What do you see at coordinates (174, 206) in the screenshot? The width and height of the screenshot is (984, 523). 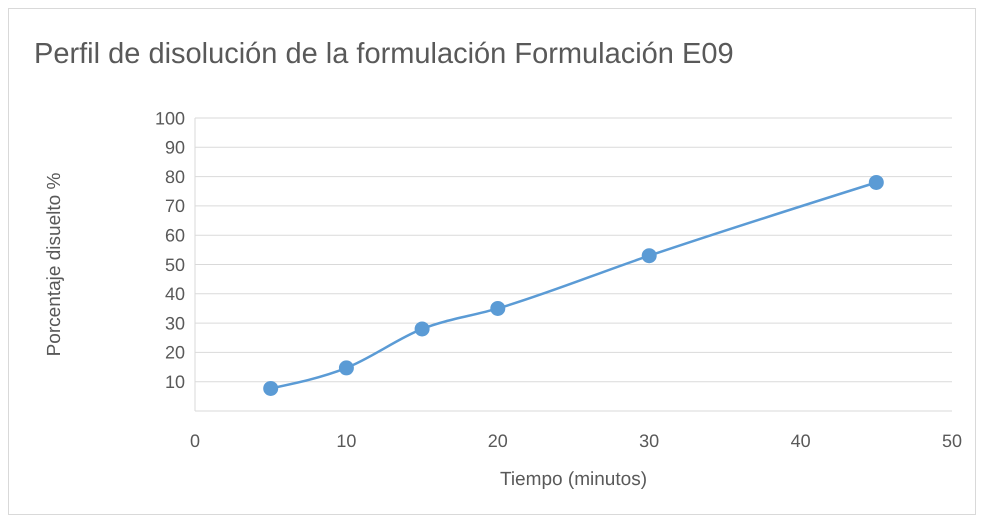 I see `y-tick-label: 70` at bounding box center [174, 206].